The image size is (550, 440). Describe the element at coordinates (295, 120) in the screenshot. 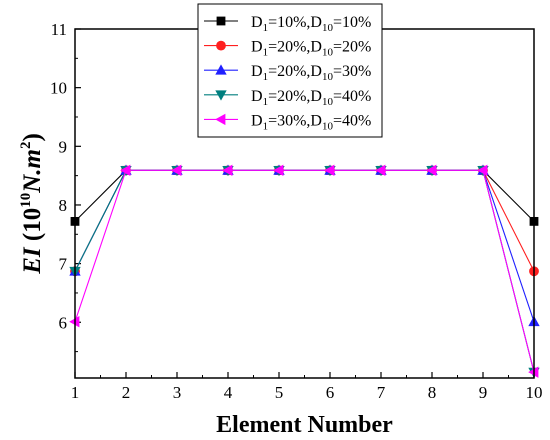

I see `legend-label-part: =30%,D` at that location.